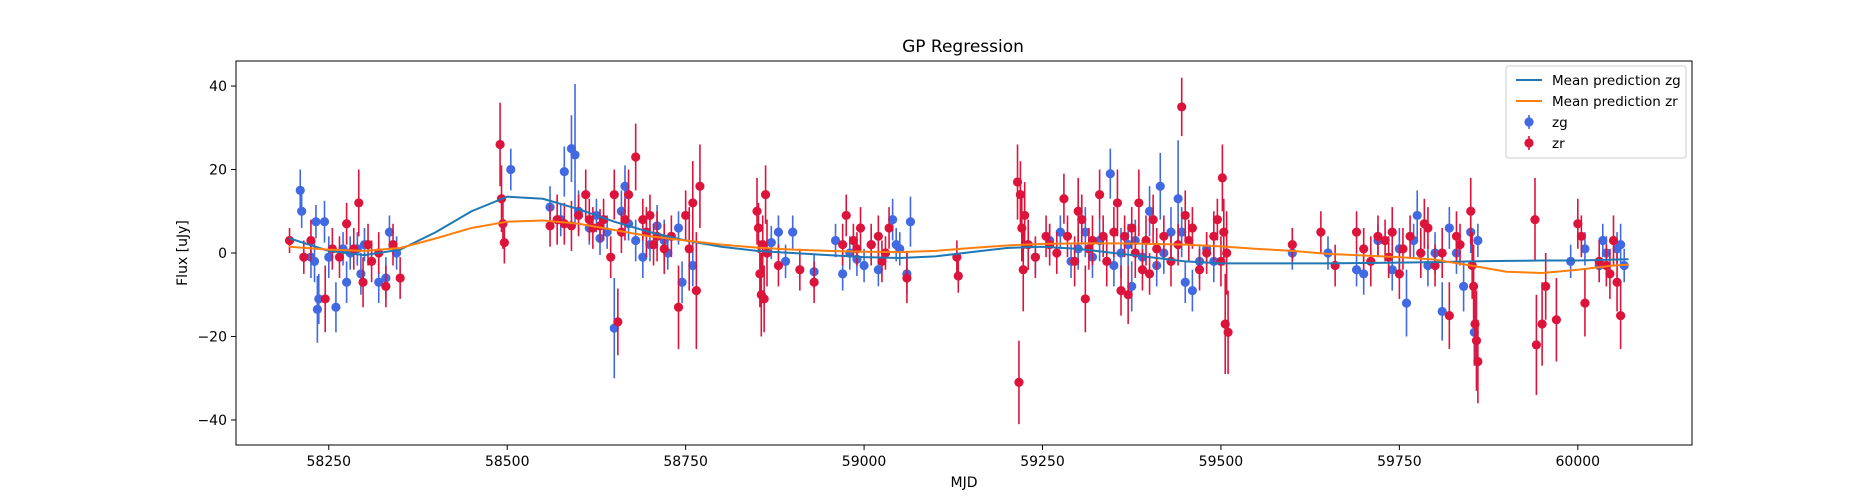 This screenshot has height=500, width=1875. I want to click on x-axis-label: MJD, so click(964, 483).